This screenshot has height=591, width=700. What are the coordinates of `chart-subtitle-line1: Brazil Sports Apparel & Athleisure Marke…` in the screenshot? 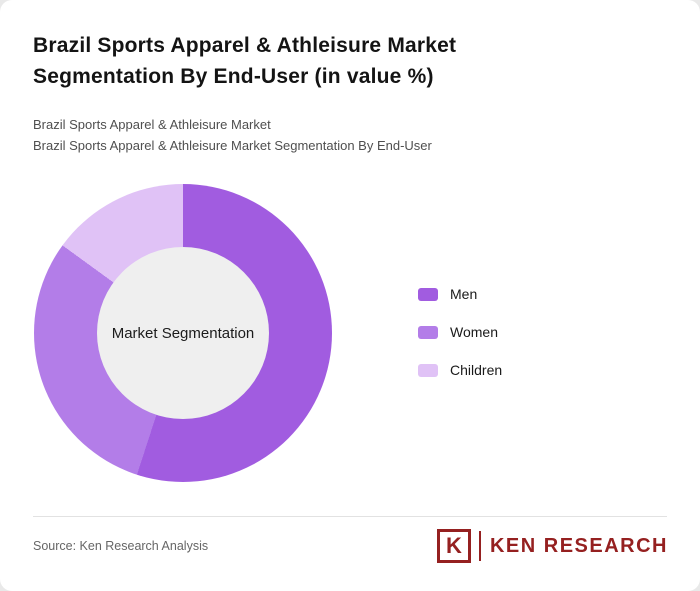 It's located at (152, 124).